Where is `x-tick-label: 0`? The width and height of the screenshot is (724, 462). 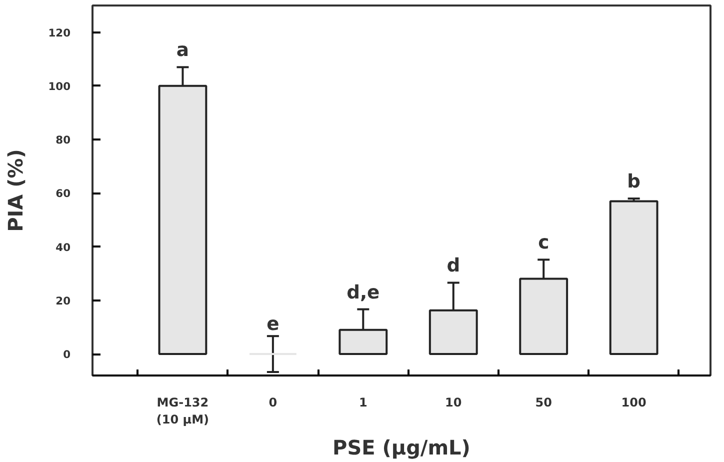
x-tick-label: 0 is located at coordinates (273, 403).